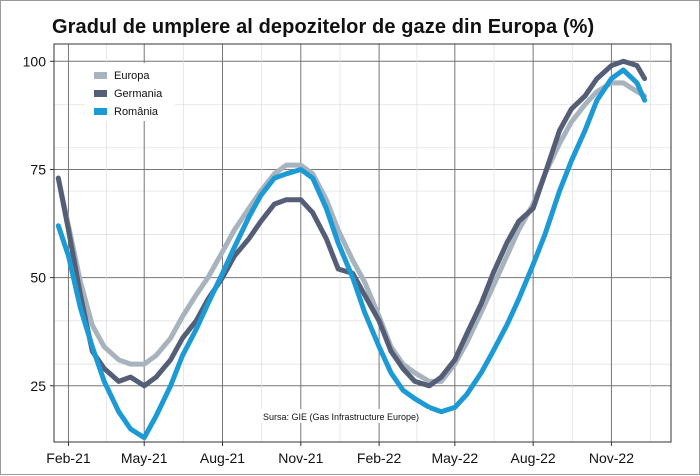 Image resolution: width=700 pixels, height=476 pixels. I want to click on x-tick-label: Aug-22, so click(533, 458).